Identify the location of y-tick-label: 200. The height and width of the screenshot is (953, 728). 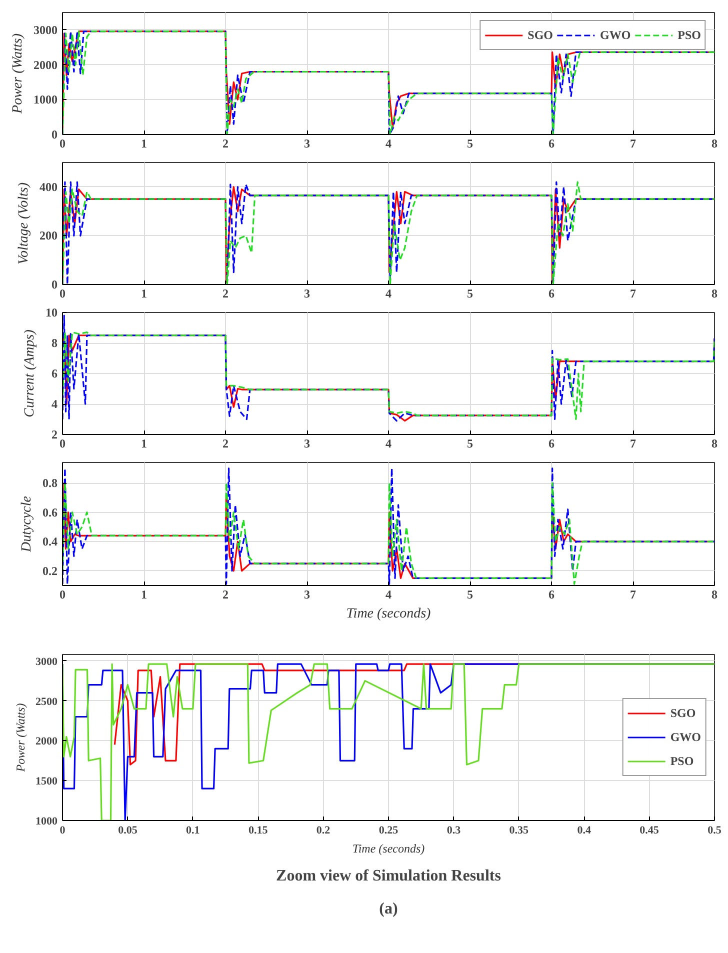
(49, 235).